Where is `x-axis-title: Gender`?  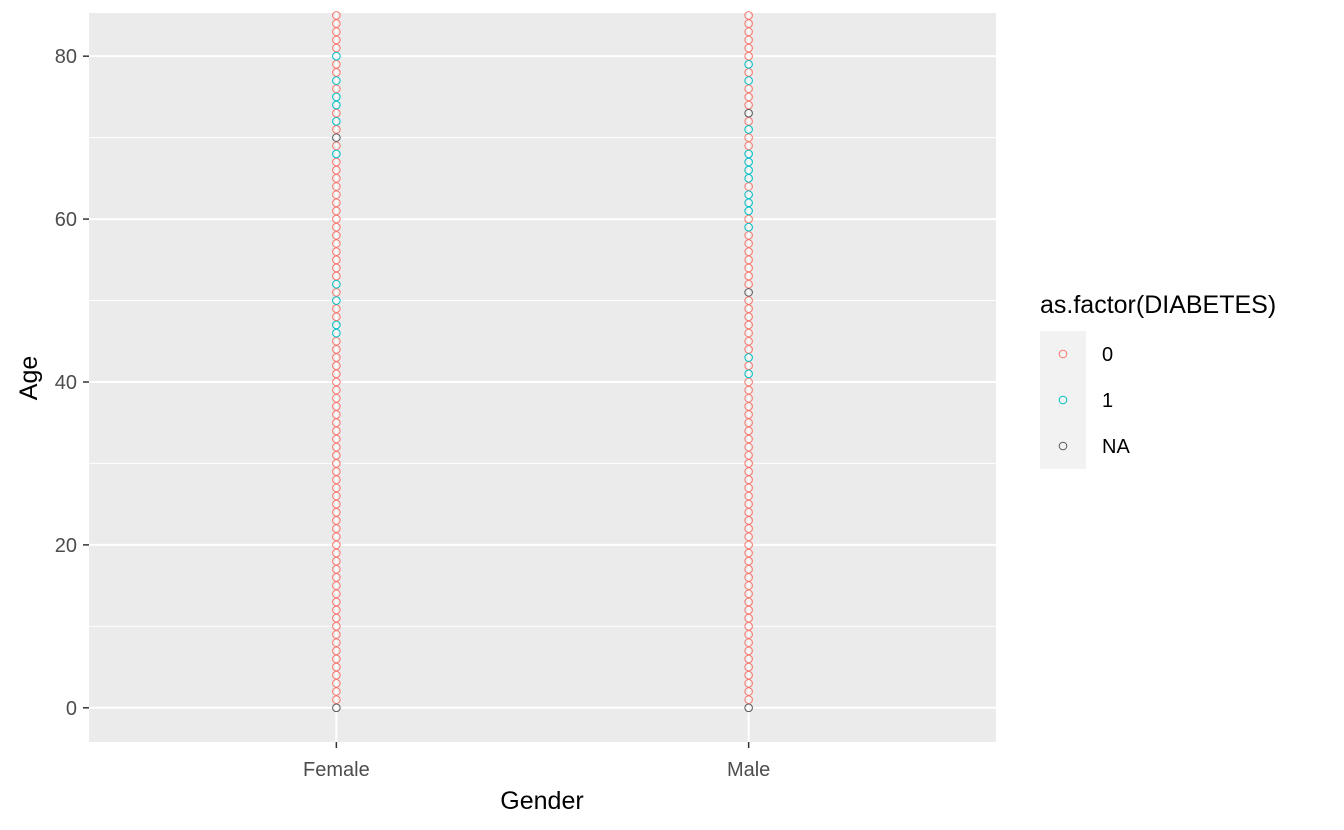
x-axis-title: Gender is located at coordinates (541, 801).